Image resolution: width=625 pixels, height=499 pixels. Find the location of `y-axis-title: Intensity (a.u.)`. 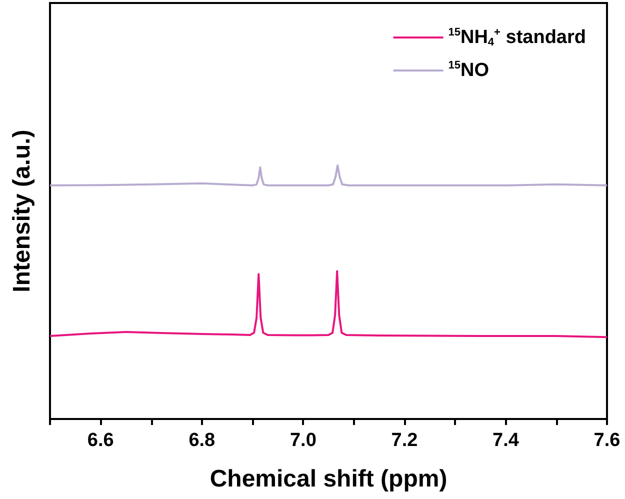

y-axis-title: Intensity (a.u.) is located at coordinates (22, 211).